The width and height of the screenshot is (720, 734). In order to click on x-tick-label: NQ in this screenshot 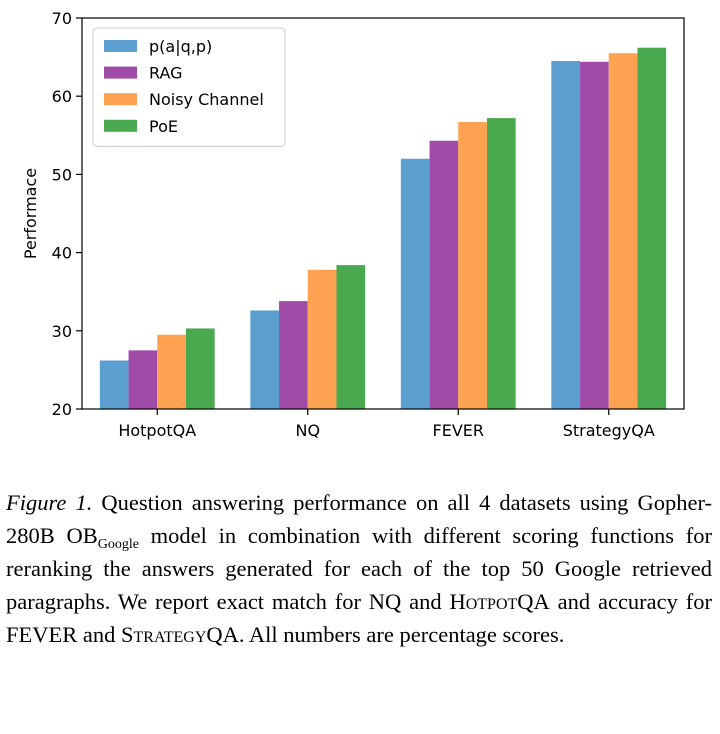, I will do `click(307, 430)`.